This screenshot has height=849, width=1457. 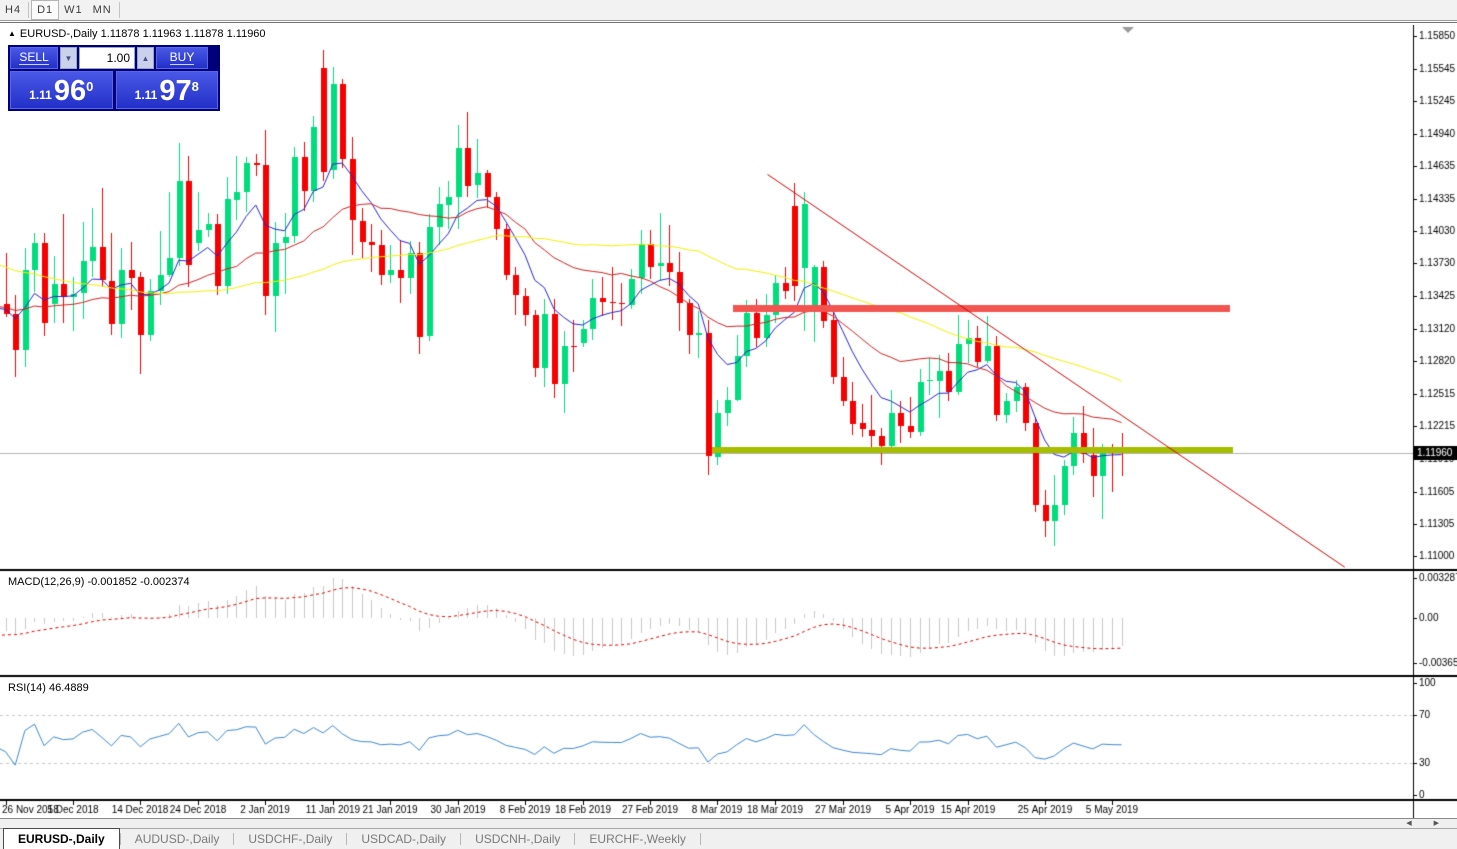 What do you see at coordinates (70, 91) in the screenshot?
I see `sell-price-big: 96` at bounding box center [70, 91].